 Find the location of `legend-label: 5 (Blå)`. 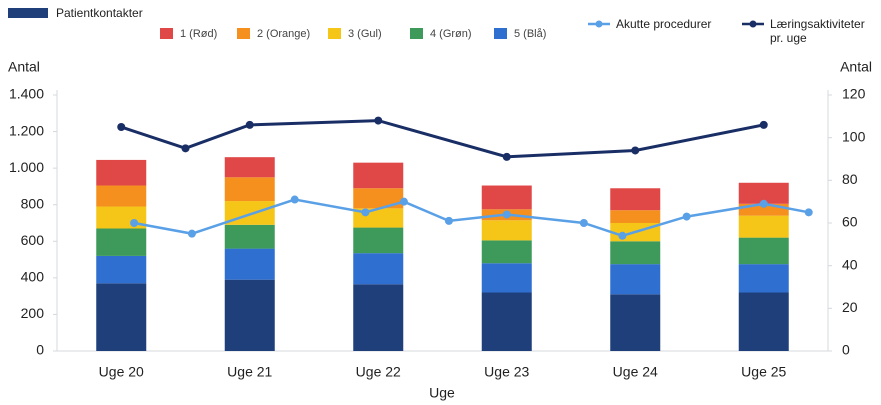

legend-label: 5 (Blå) is located at coordinates (530, 34).